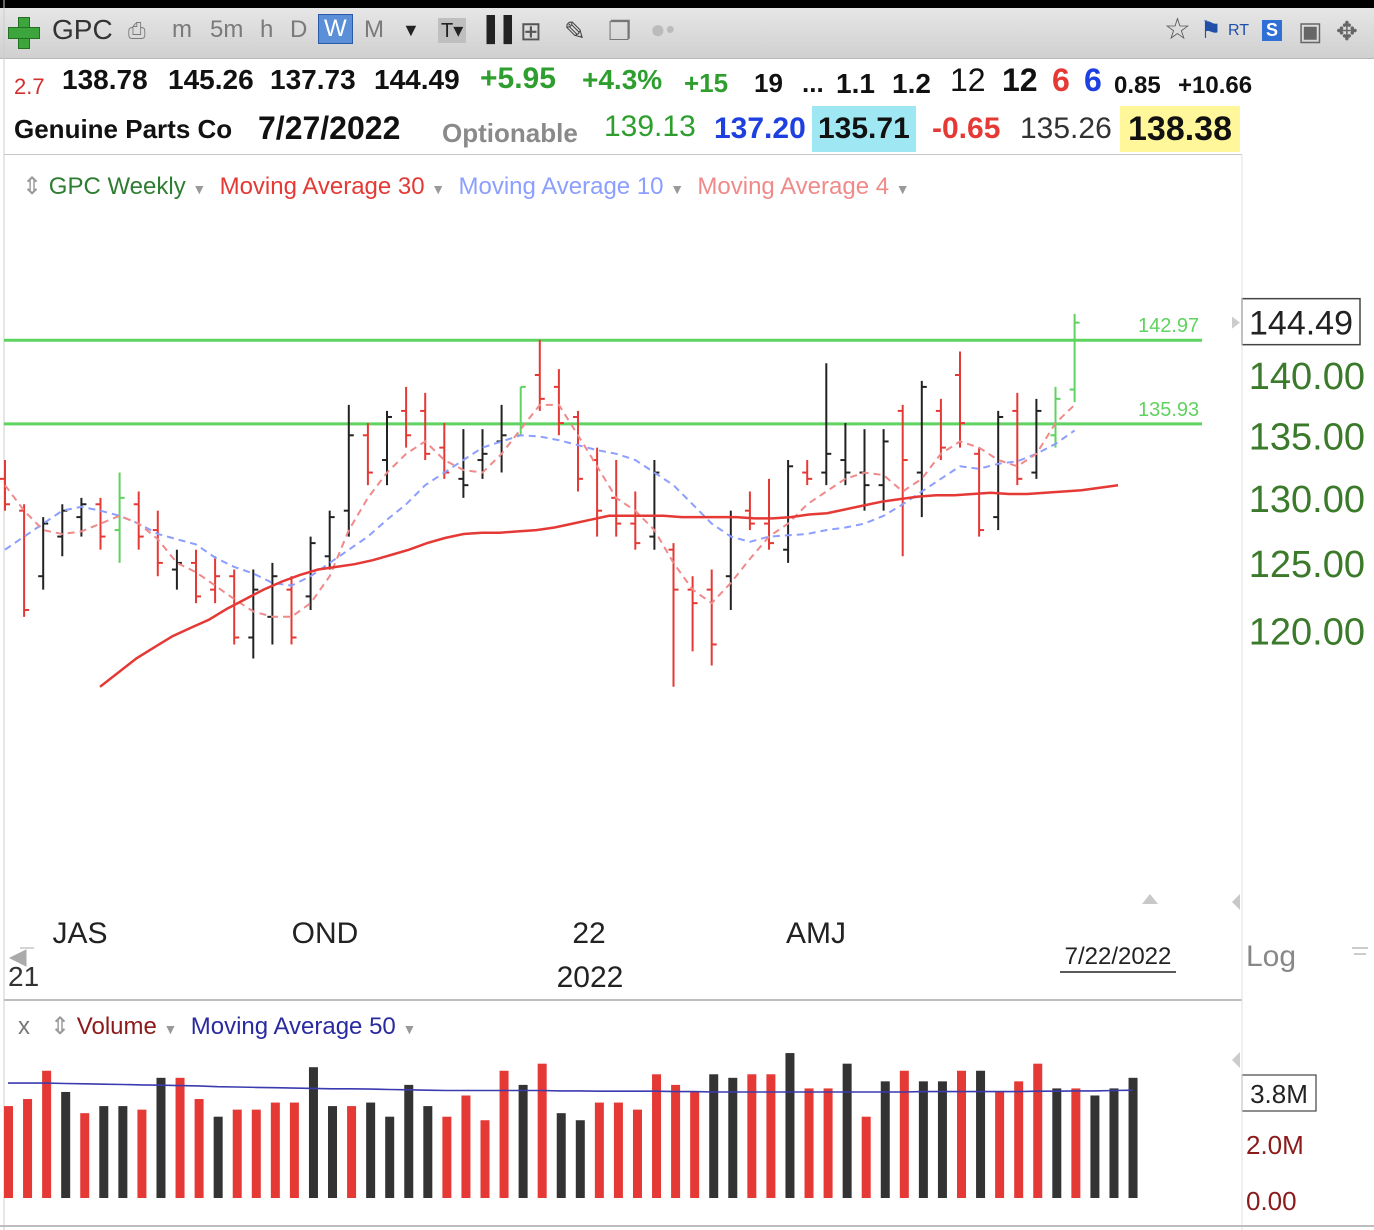  What do you see at coordinates (575, 31) in the screenshot?
I see `pencil-icon: ✎` at bounding box center [575, 31].